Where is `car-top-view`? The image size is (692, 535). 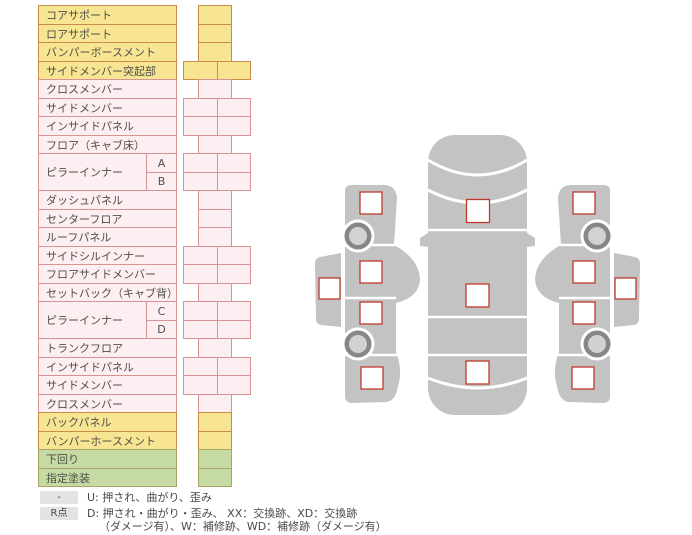 car-top-view is located at coordinates (477, 275).